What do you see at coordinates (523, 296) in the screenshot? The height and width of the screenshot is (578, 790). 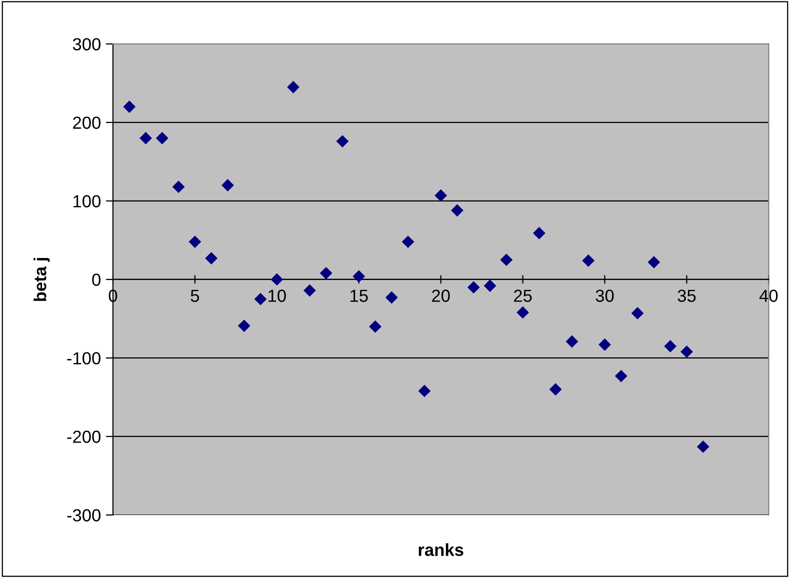 I see `x-tick-label: 25` at bounding box center [523, 296].